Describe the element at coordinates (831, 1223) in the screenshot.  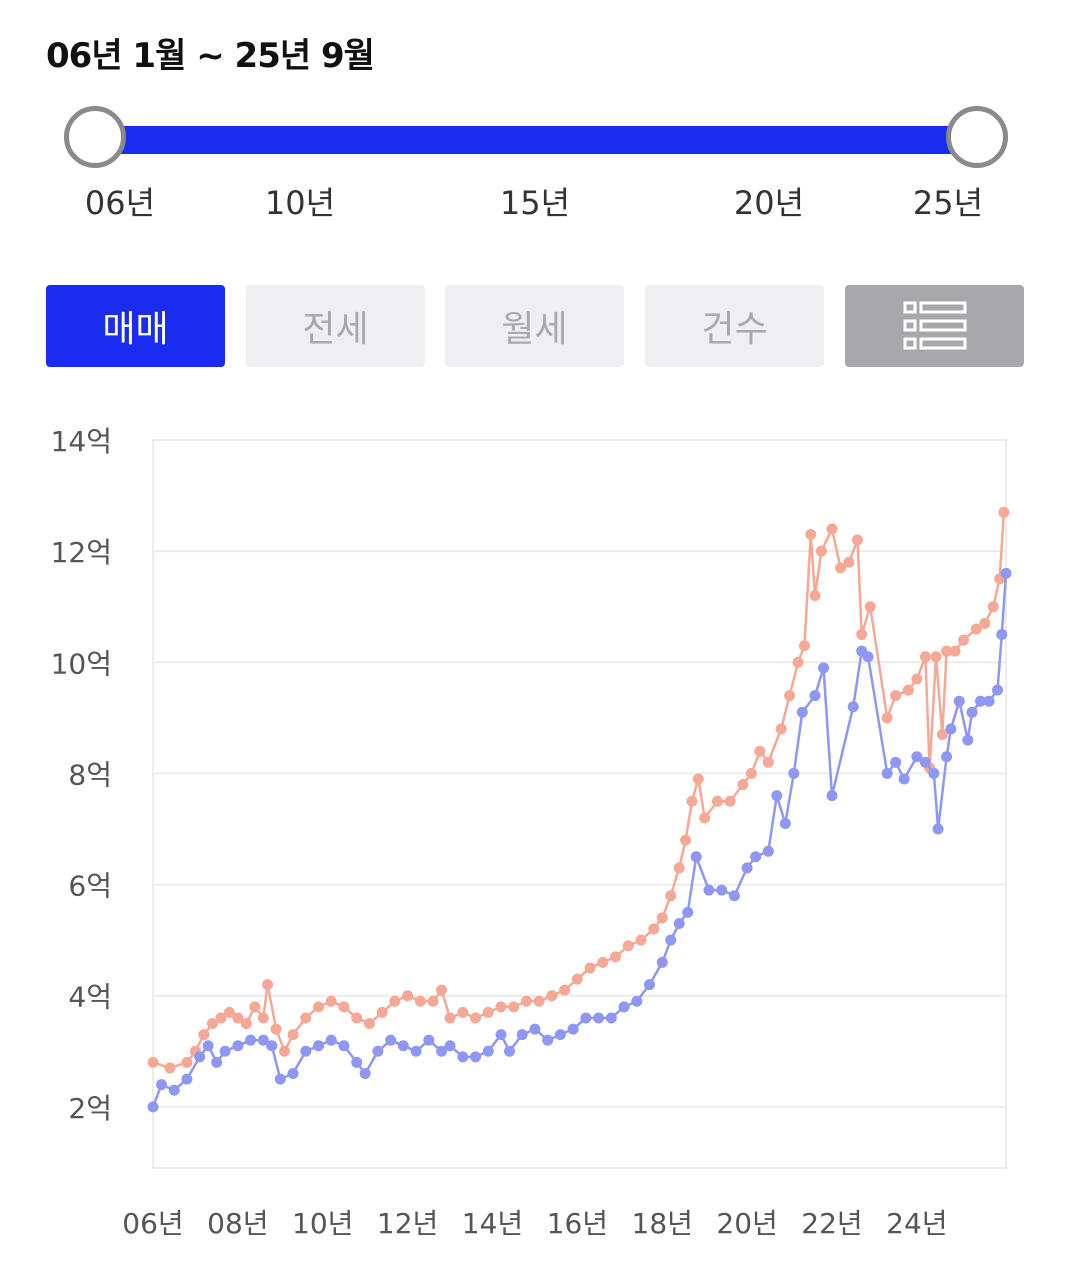
I see `x-tick-label: 22년` at that location.